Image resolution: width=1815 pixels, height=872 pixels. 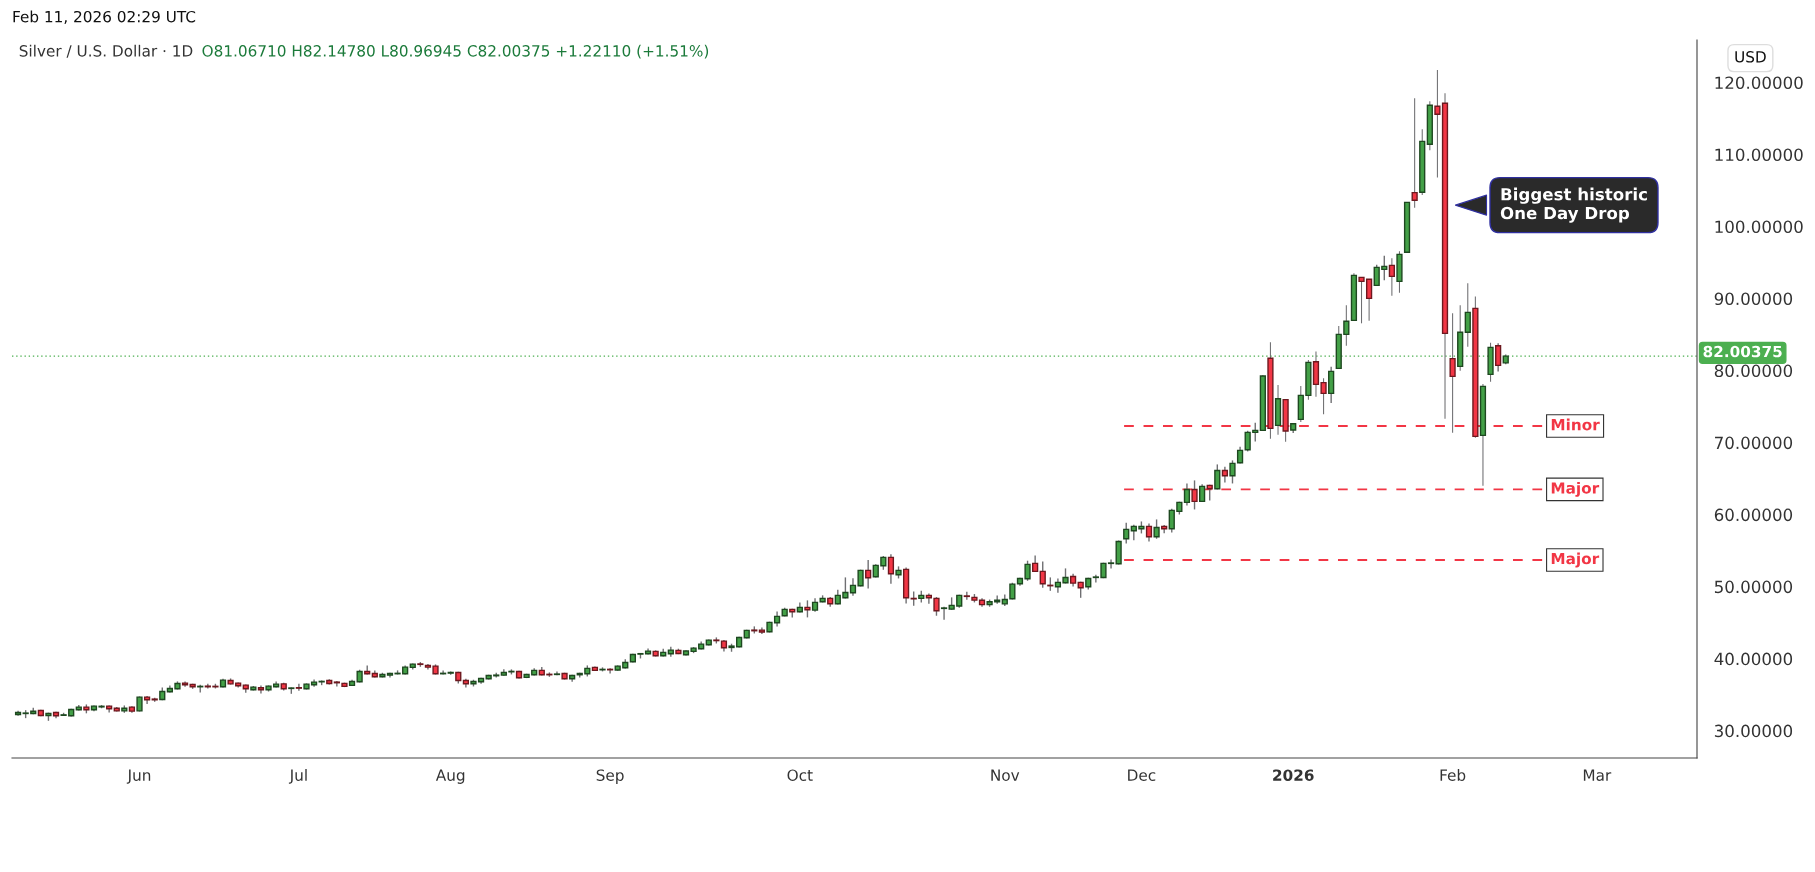 I want to click on y-tick-label: 110.00000, so click(x=1759, y=155).